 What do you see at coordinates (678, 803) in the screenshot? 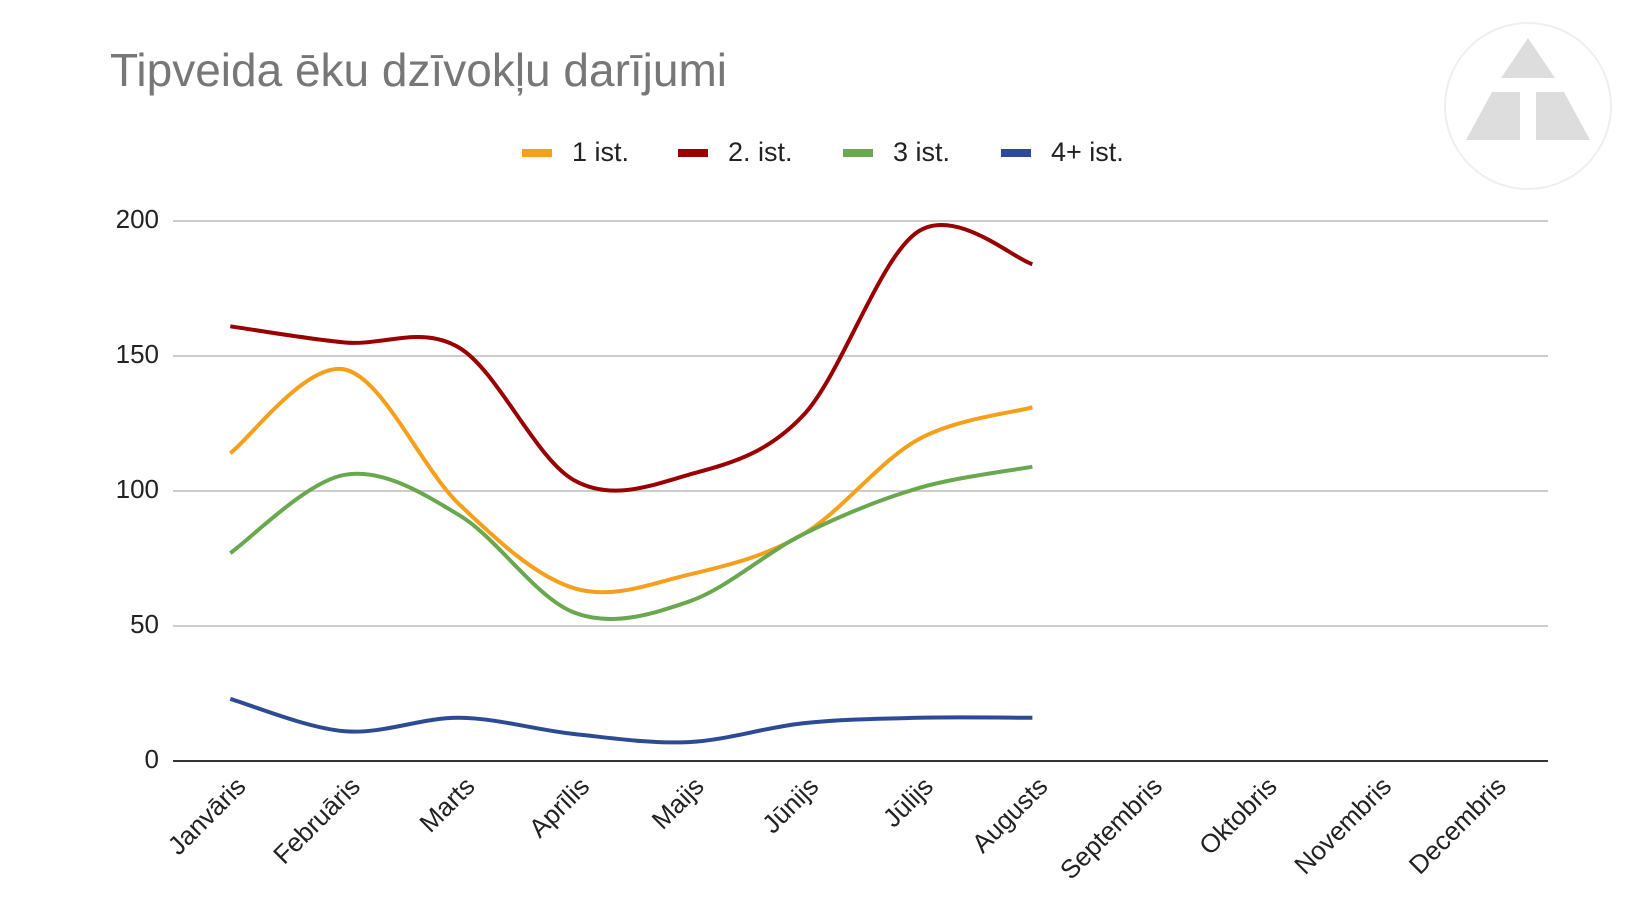
I see `x-tick-label: Maijs` at bounding box center [678, 803].